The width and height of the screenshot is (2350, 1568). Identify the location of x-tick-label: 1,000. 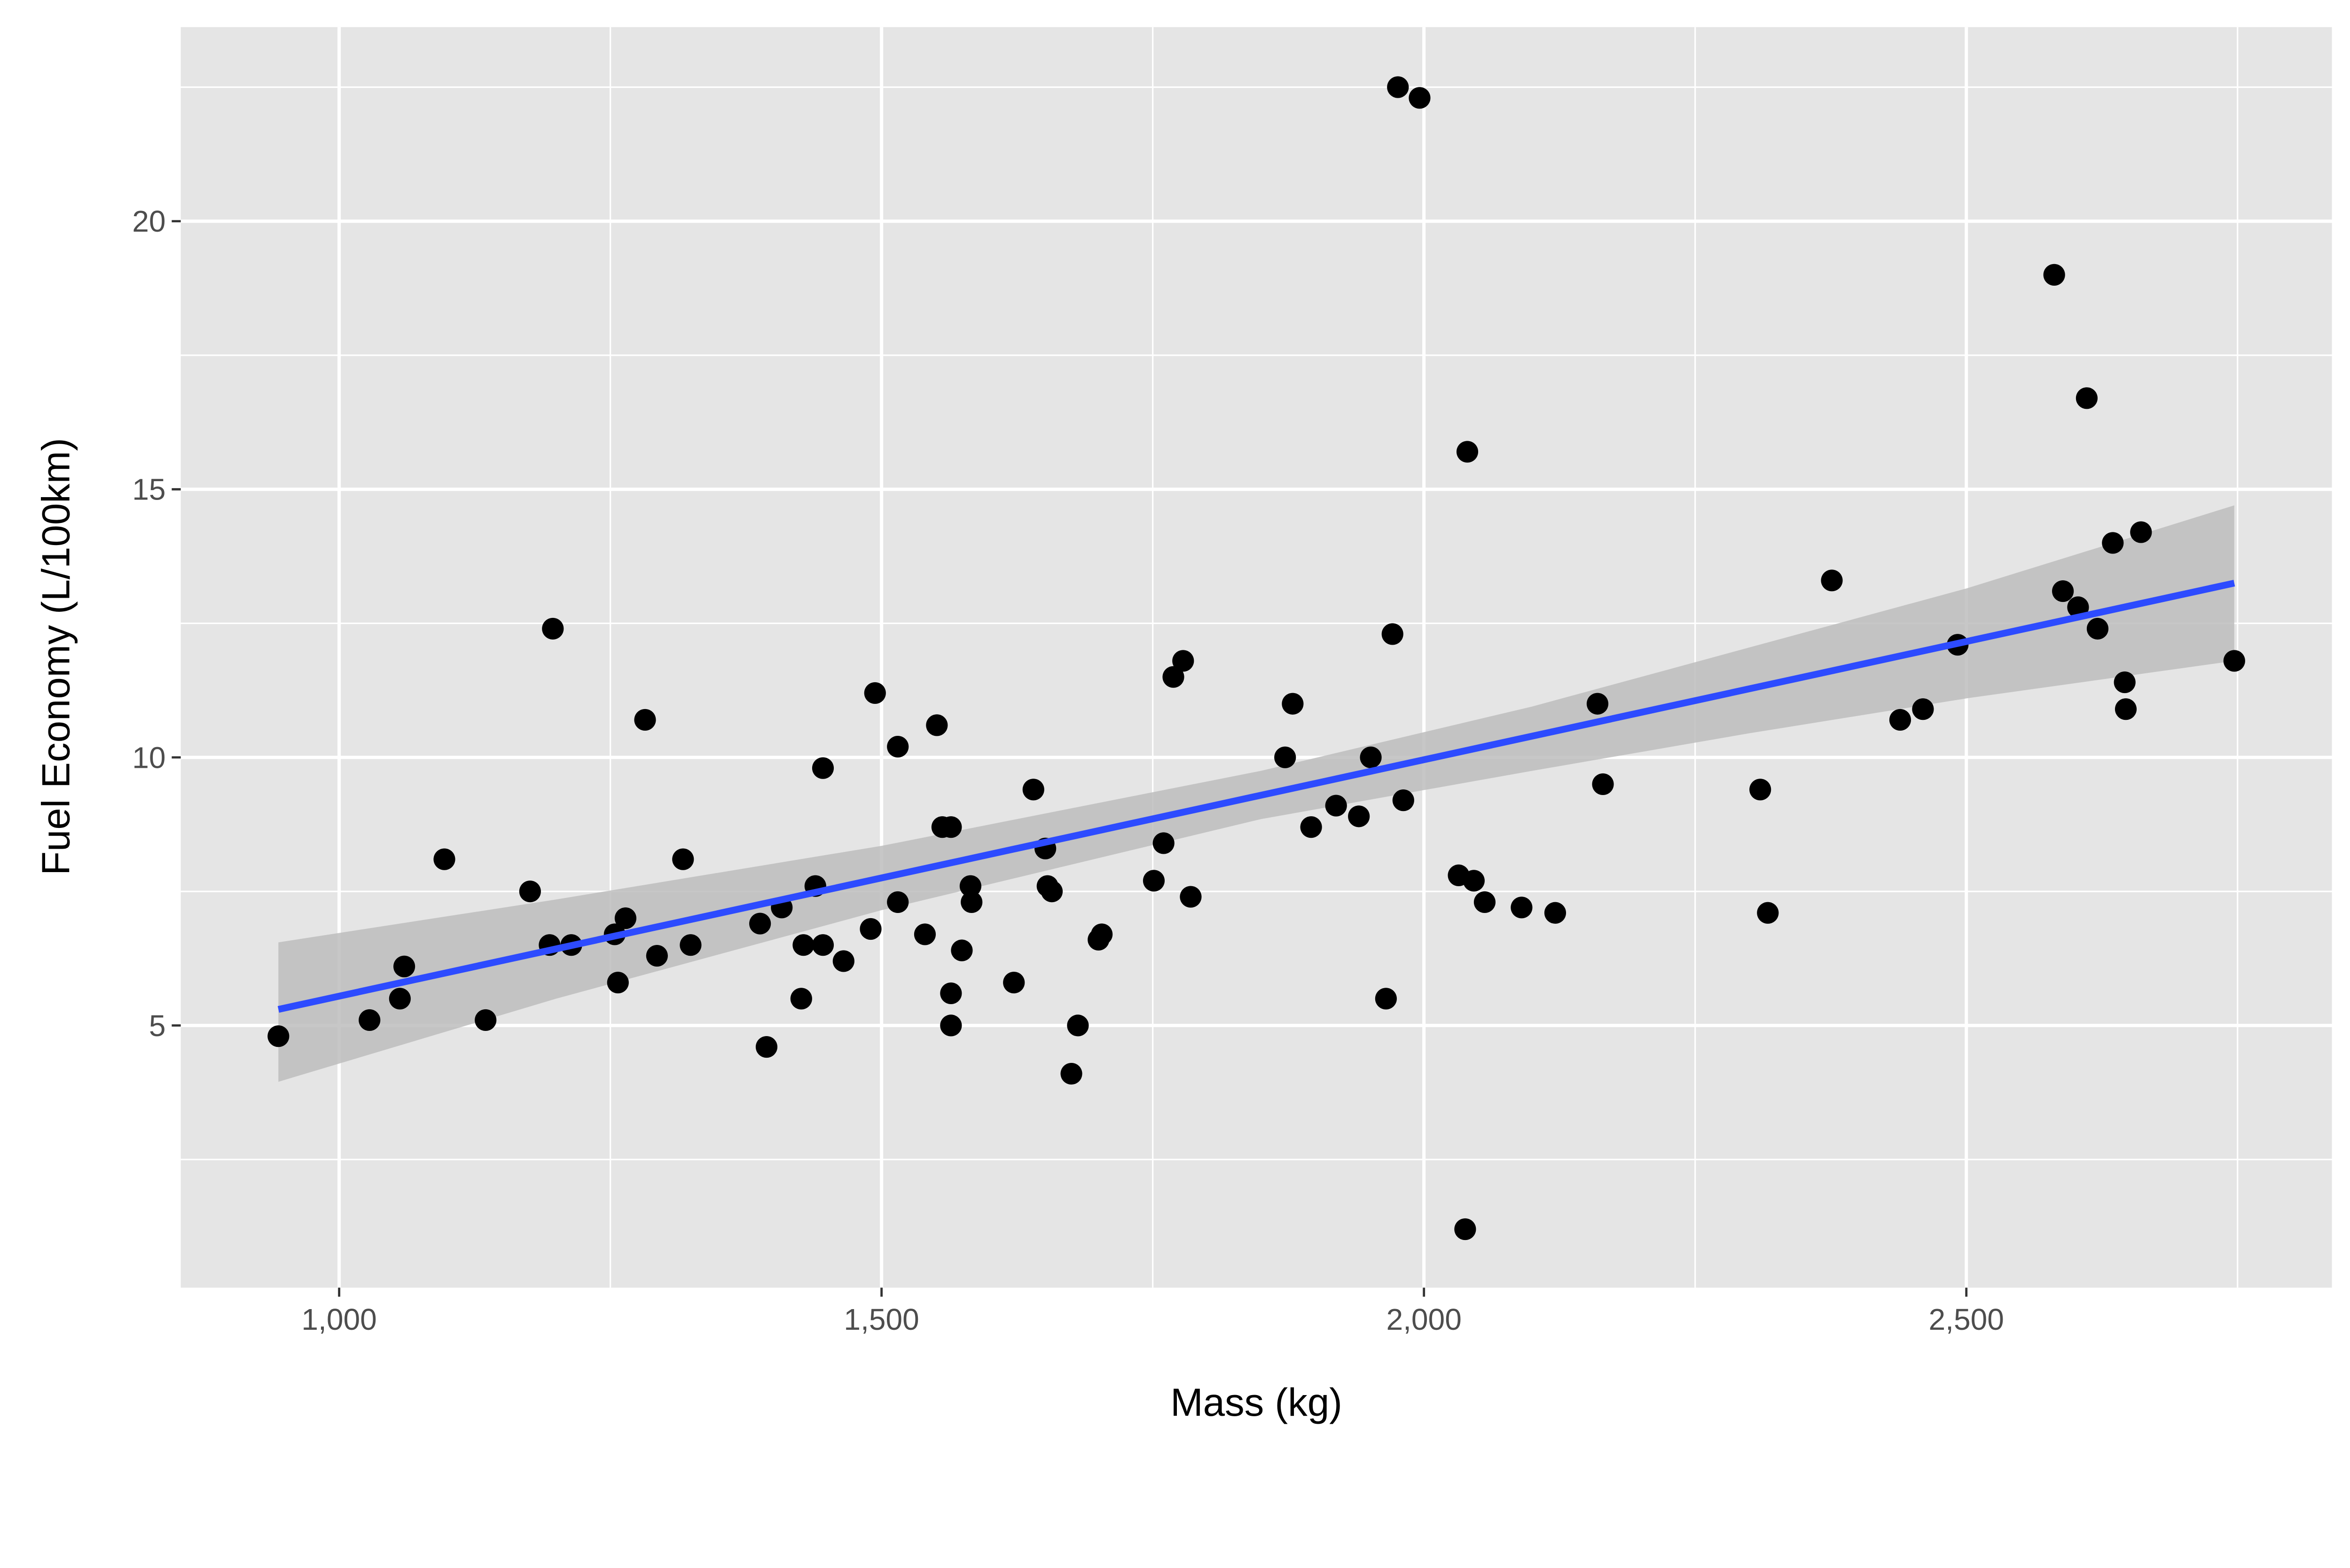
(338, 1320).